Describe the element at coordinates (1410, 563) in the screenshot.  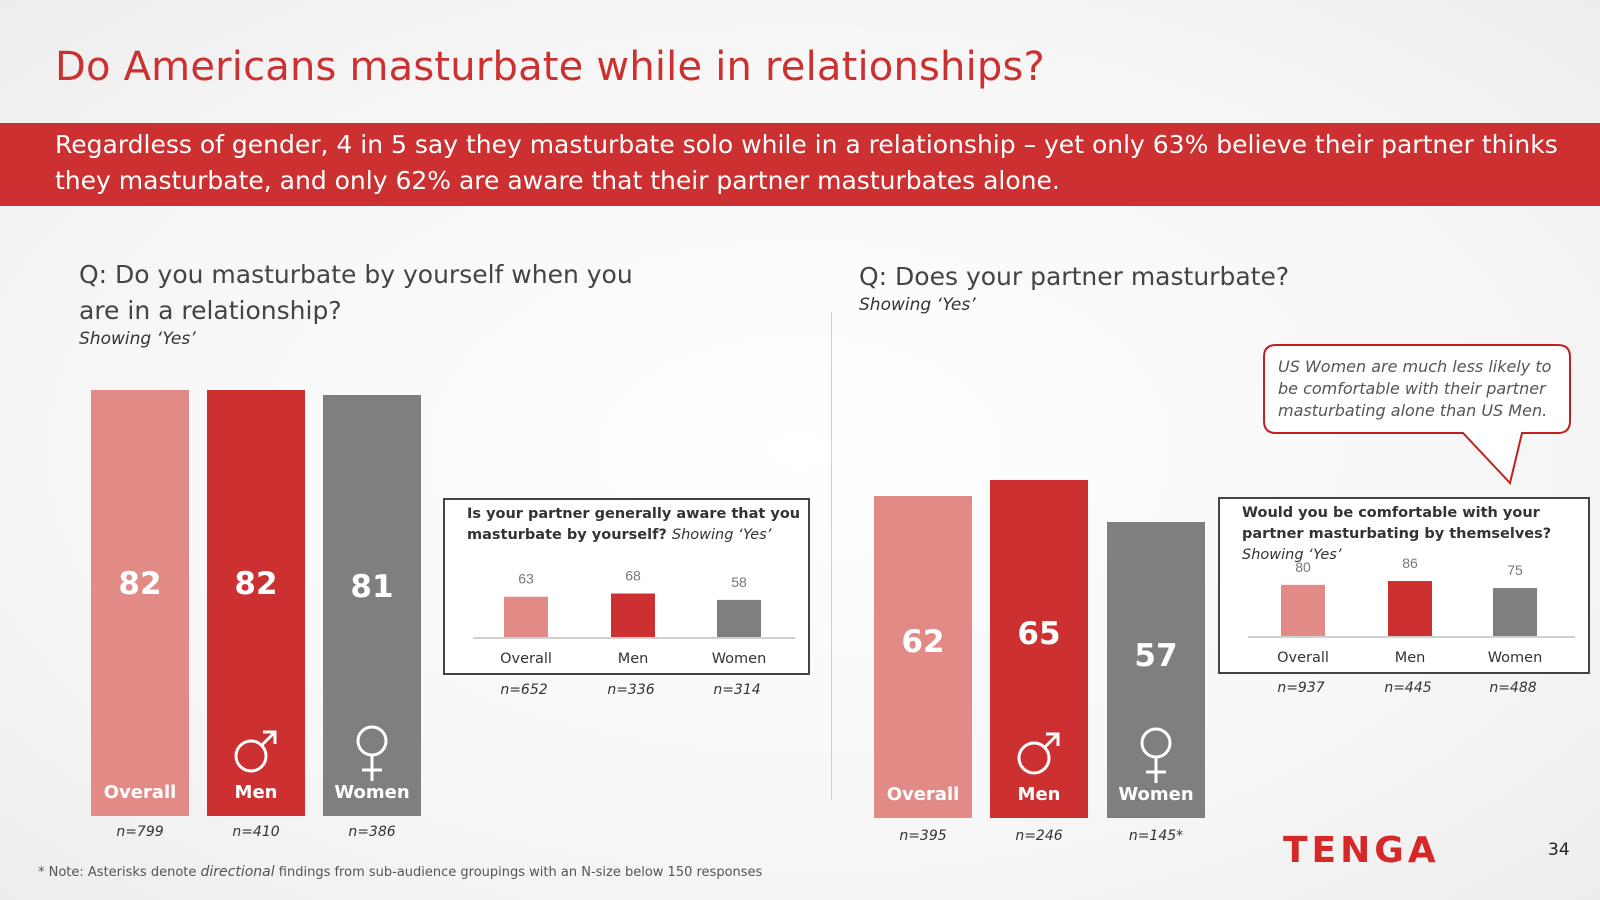
I see `inset-value-label: 86` at that location.